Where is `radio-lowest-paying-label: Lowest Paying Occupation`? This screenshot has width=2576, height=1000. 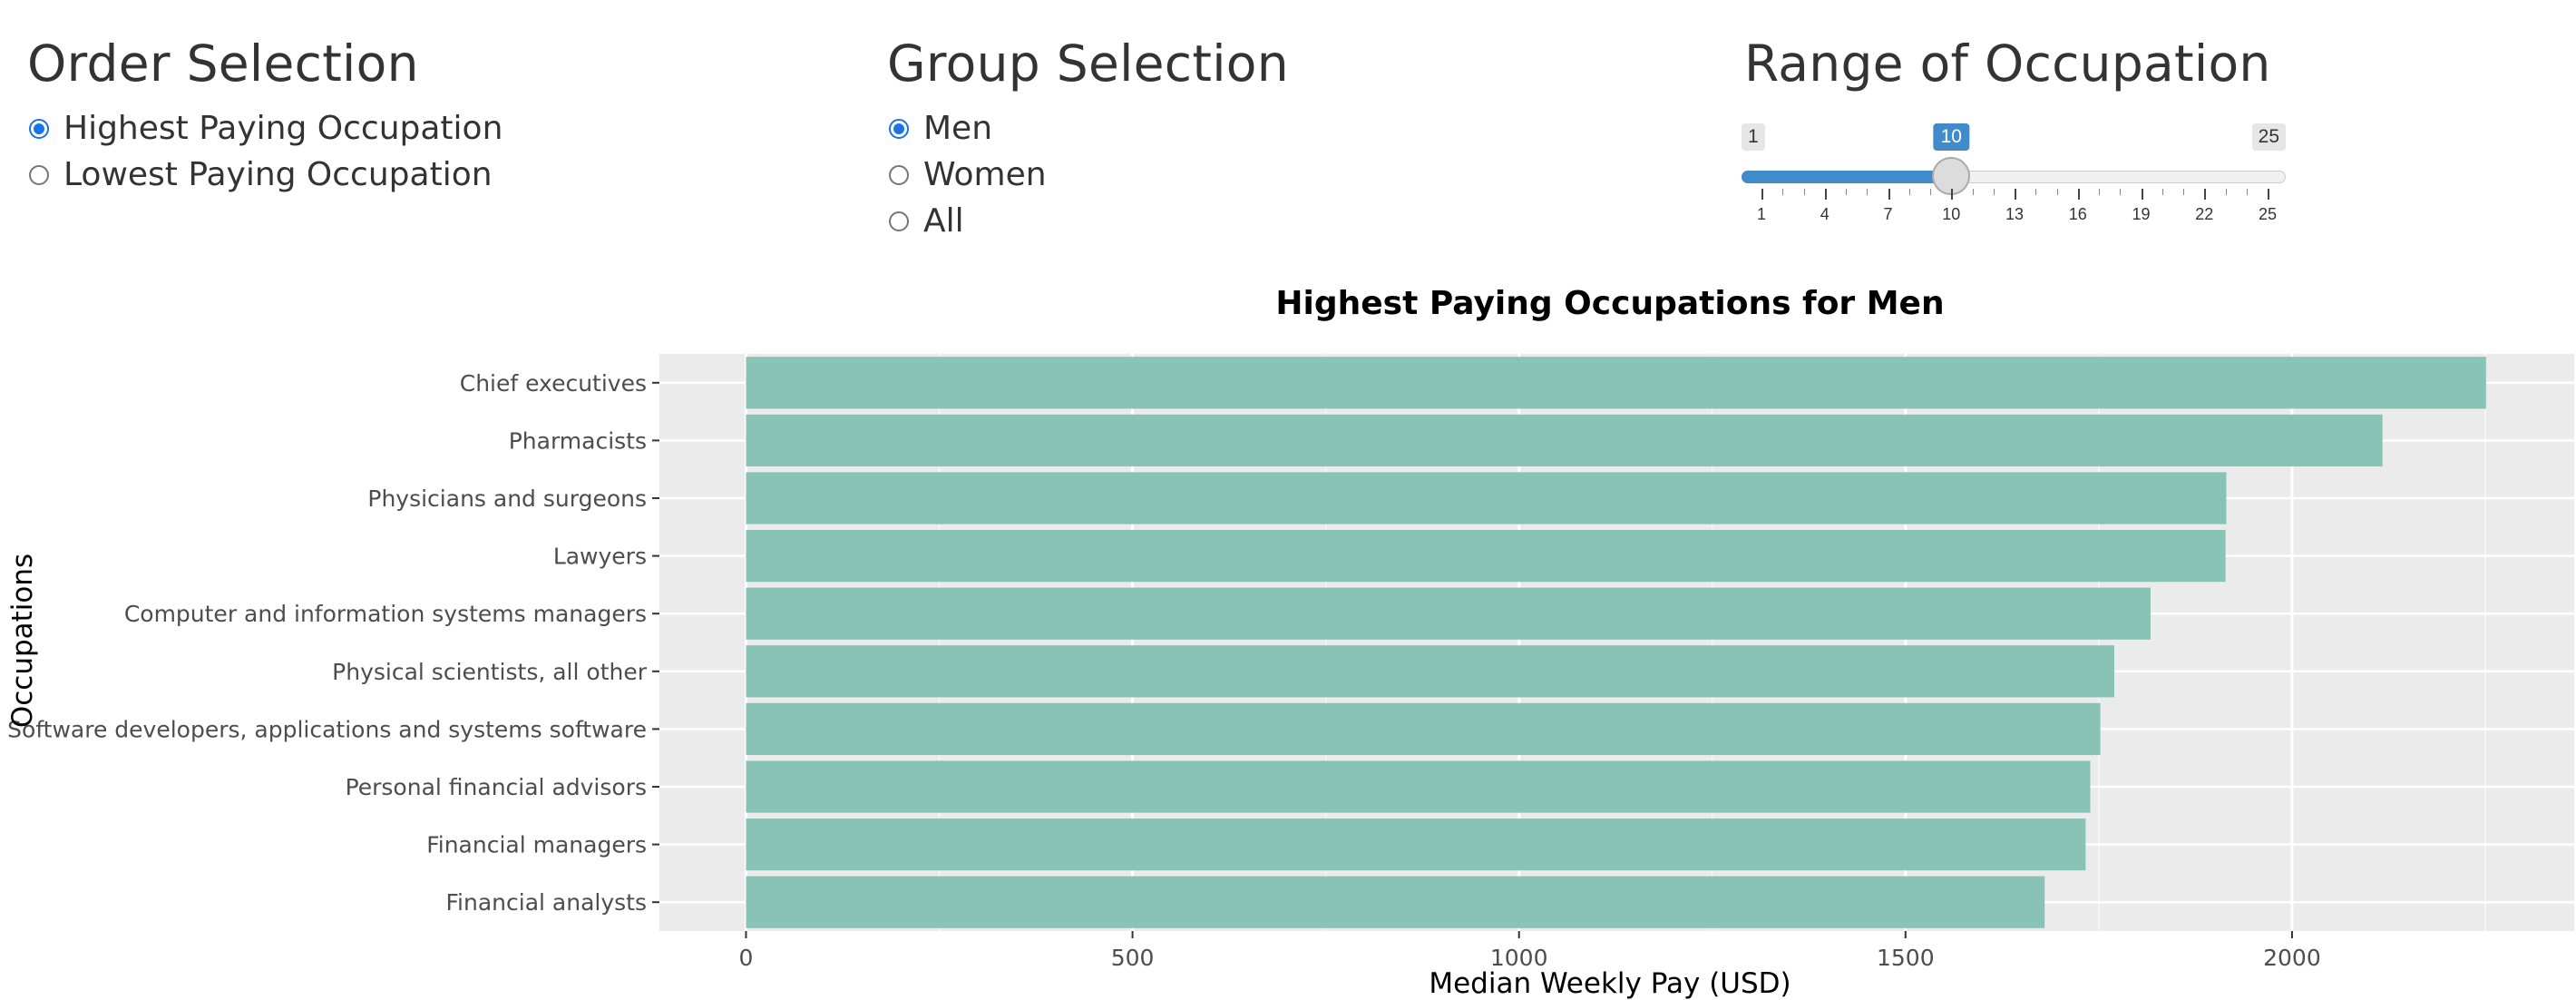
radio-lowest-paying-label: Lowest Paying Occupation is located at coordinates (278, 174).